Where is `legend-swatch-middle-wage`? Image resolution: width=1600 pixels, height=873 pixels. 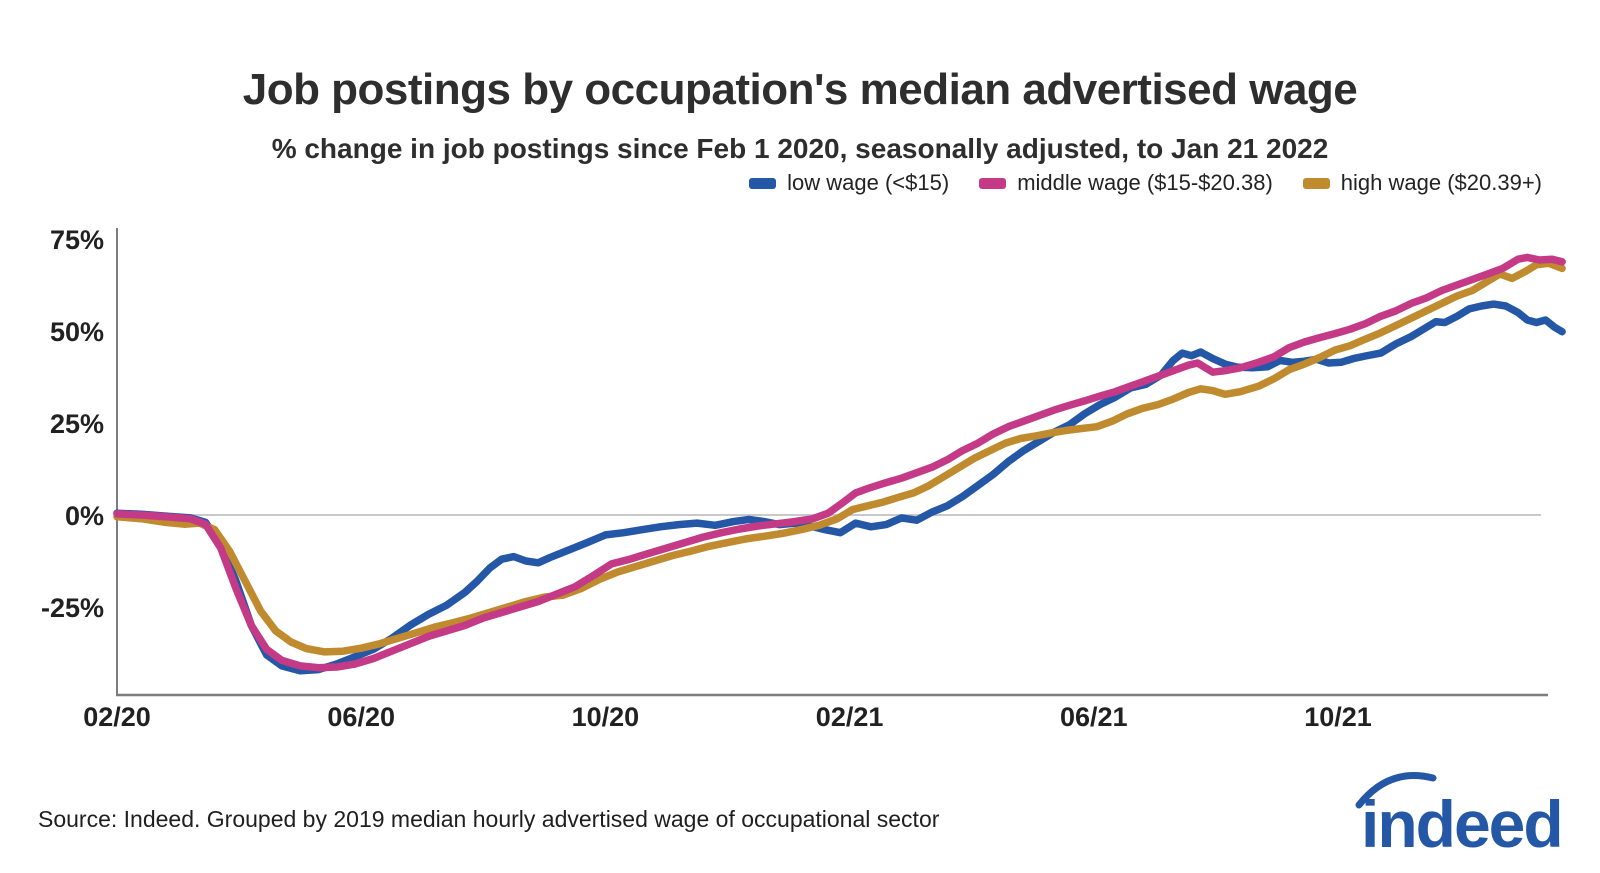
legend-swatch-middle-wage is located at coordinates (993, 183).